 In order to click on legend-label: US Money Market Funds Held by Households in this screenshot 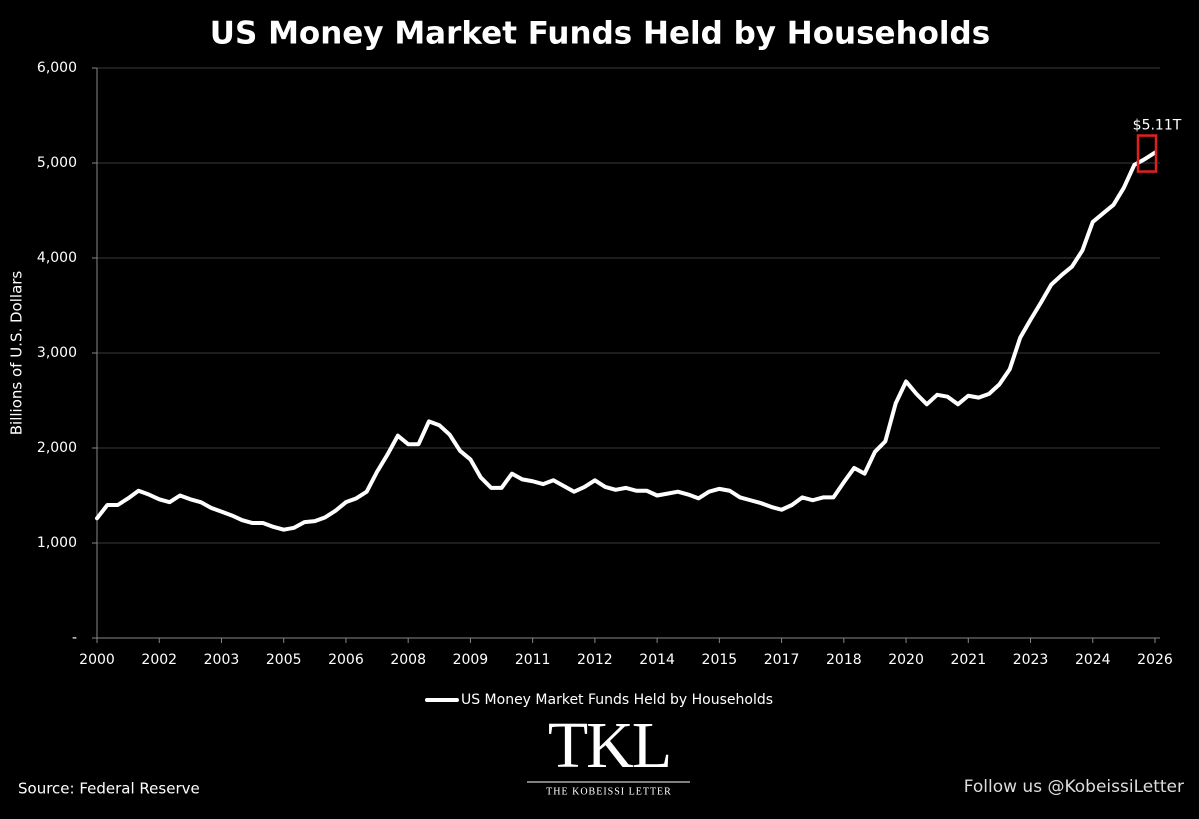, I will do `click(617, 700)`.